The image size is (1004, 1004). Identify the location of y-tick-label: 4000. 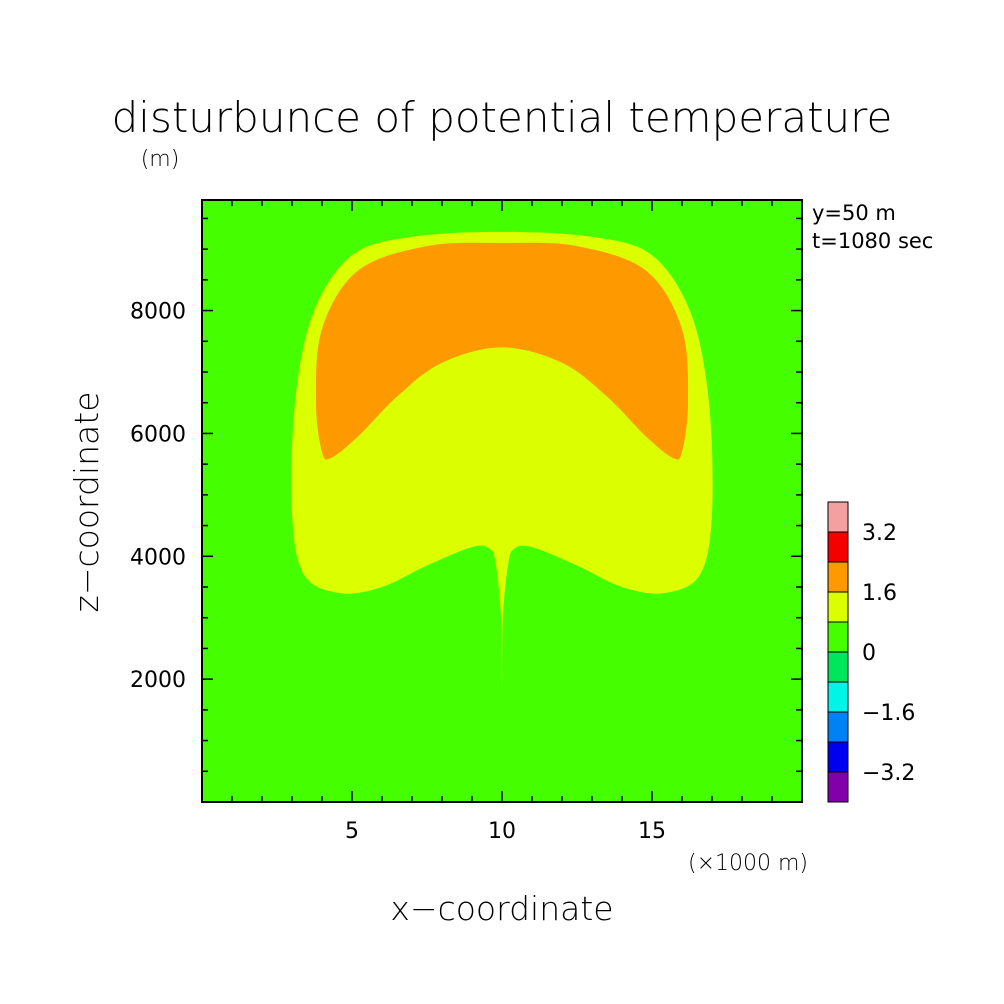
(158, 557).